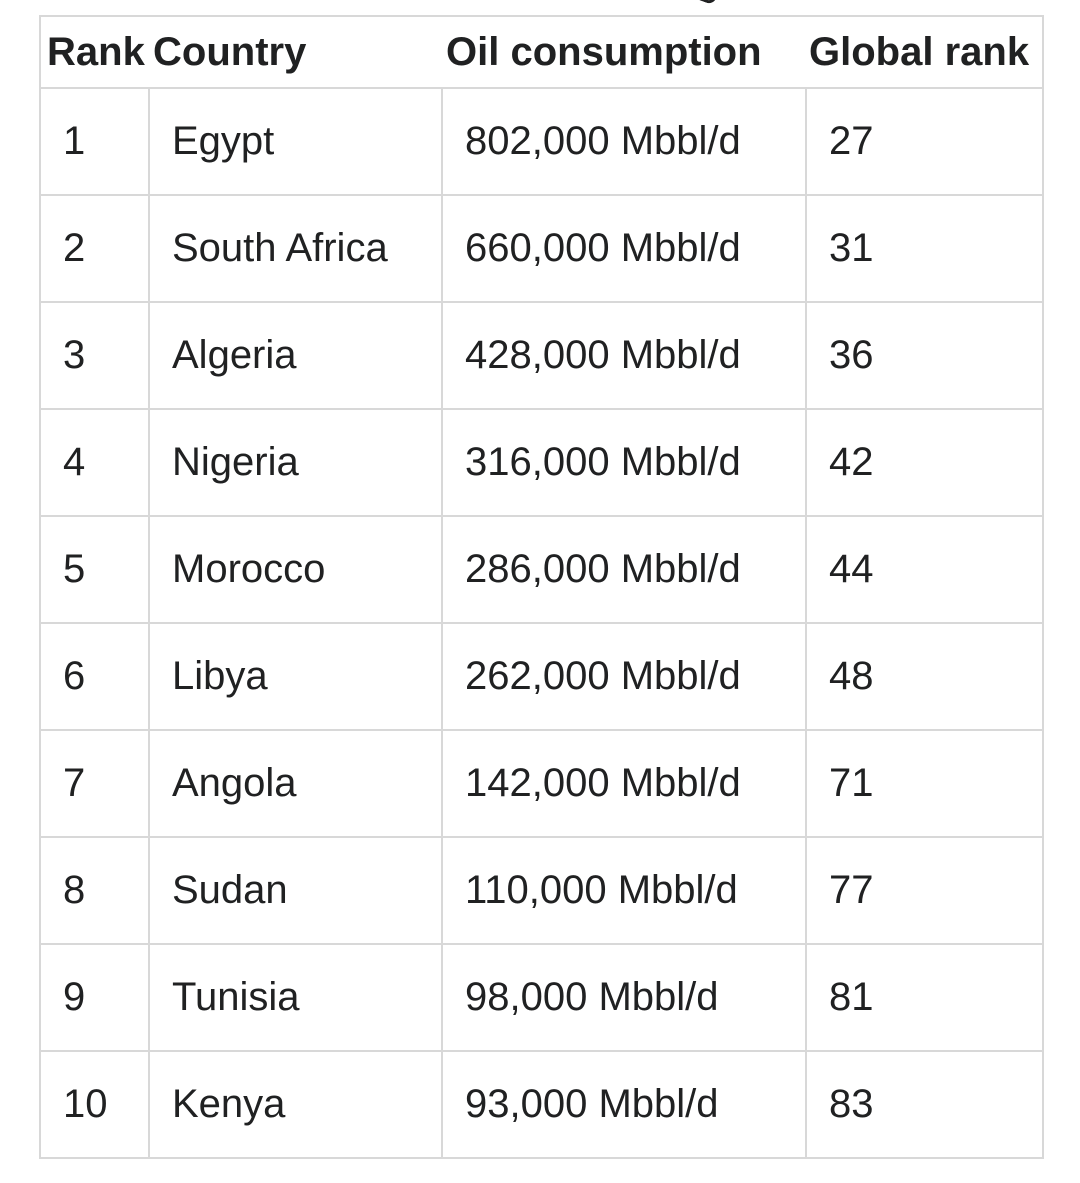  Describe the element at coordinates (924, 569) in the screenshot. I see `cell-global-rank: 44` at that location.